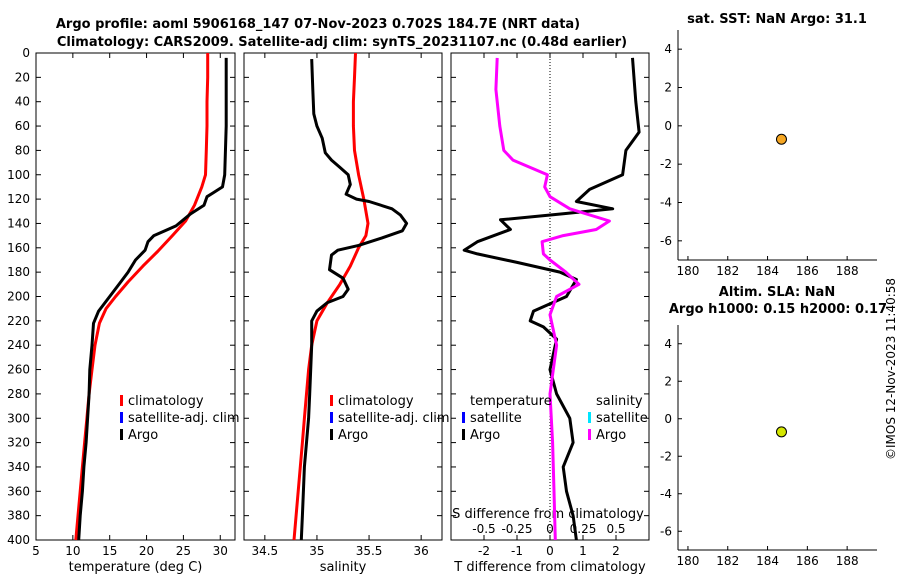 This screenshot has height=580, width=900. What do you see at coordinates (463, 417) in the screenshot?
I see `legend-temp-satellite-swatch` at bounding box center [463, 417].